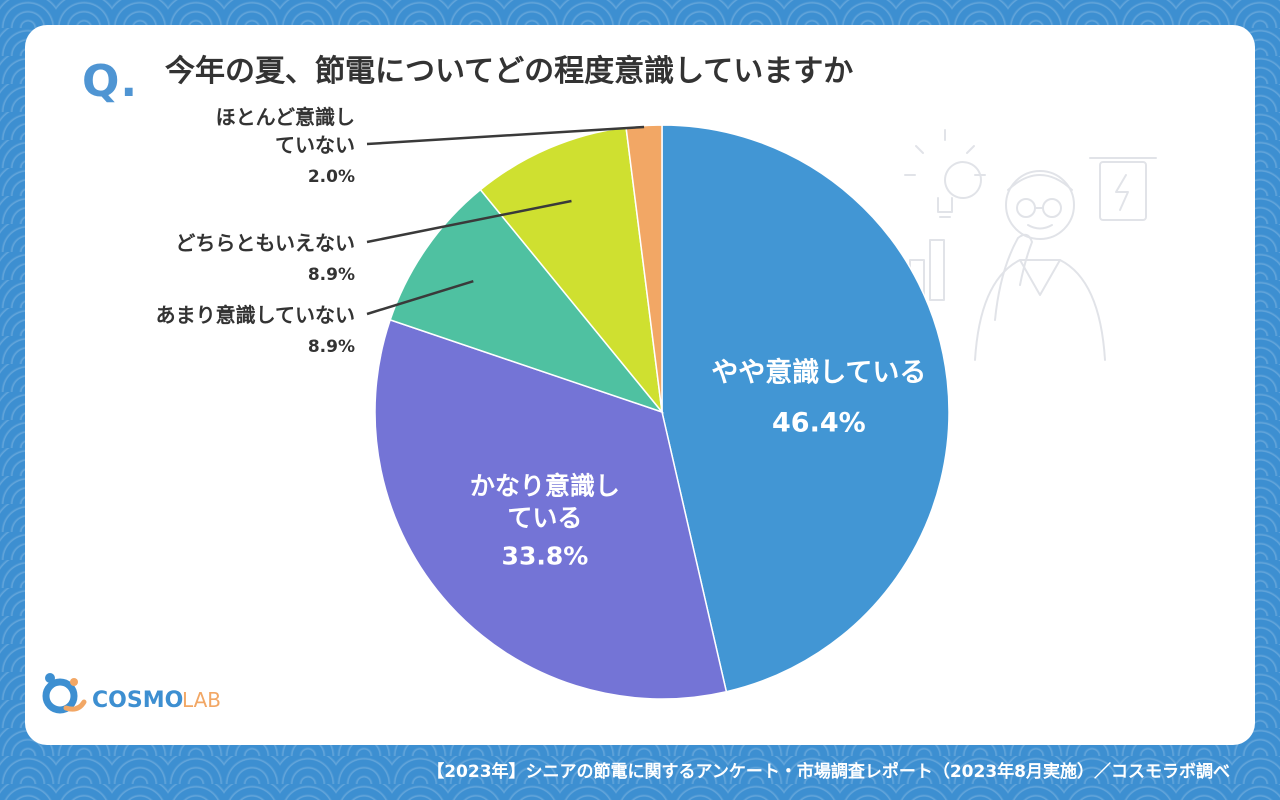  Describe the element at coordinates (255, 315) in the screenshot. I see `slice-label: あまり意識していない` at that location.